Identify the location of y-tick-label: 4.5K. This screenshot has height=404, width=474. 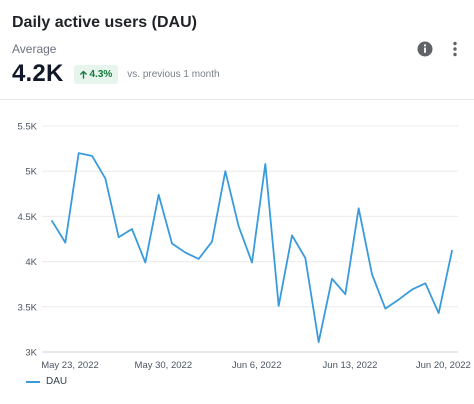
(27, 217).